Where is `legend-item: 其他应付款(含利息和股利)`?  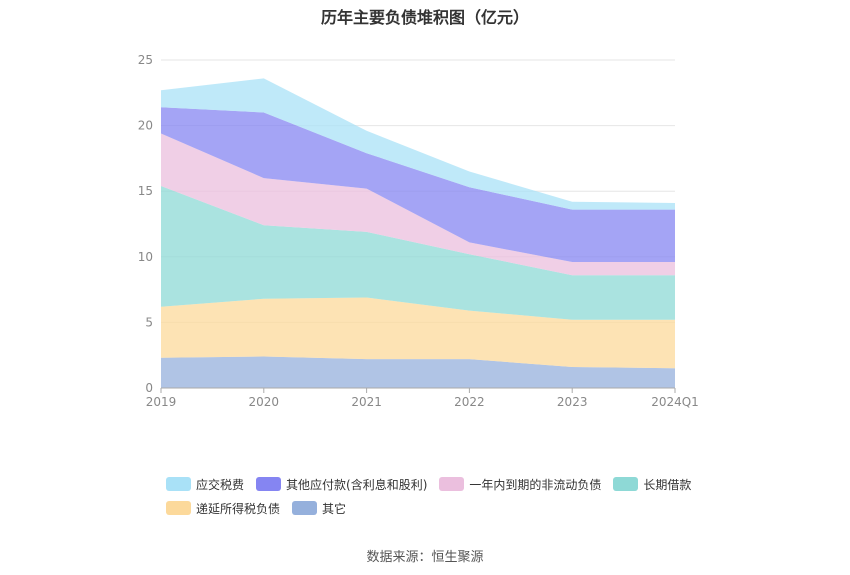
legend-item: 其他应付款(含利息和股利) is located at coordinates (341, 484).